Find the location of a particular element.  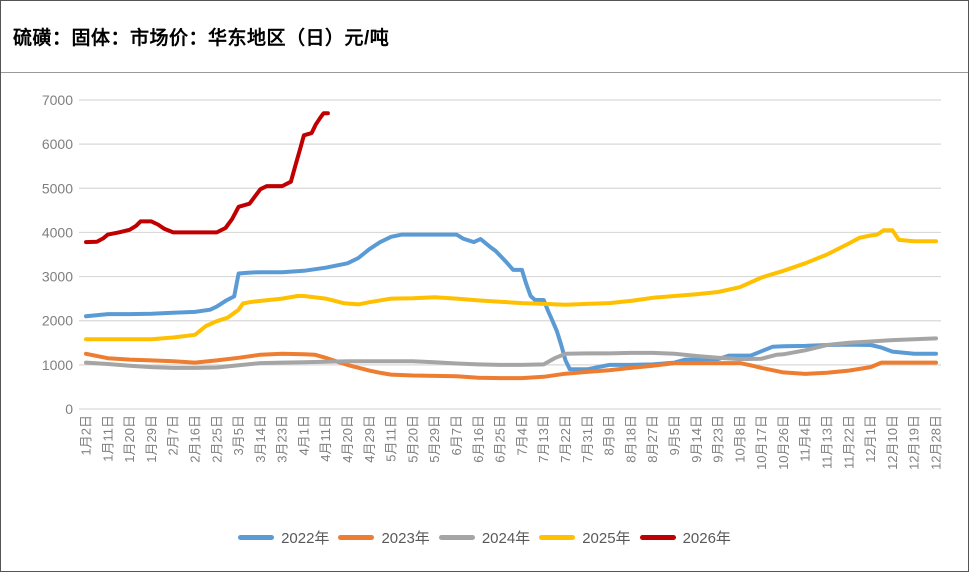

legend-label: 2025年 is located at coordinates (606, 538).